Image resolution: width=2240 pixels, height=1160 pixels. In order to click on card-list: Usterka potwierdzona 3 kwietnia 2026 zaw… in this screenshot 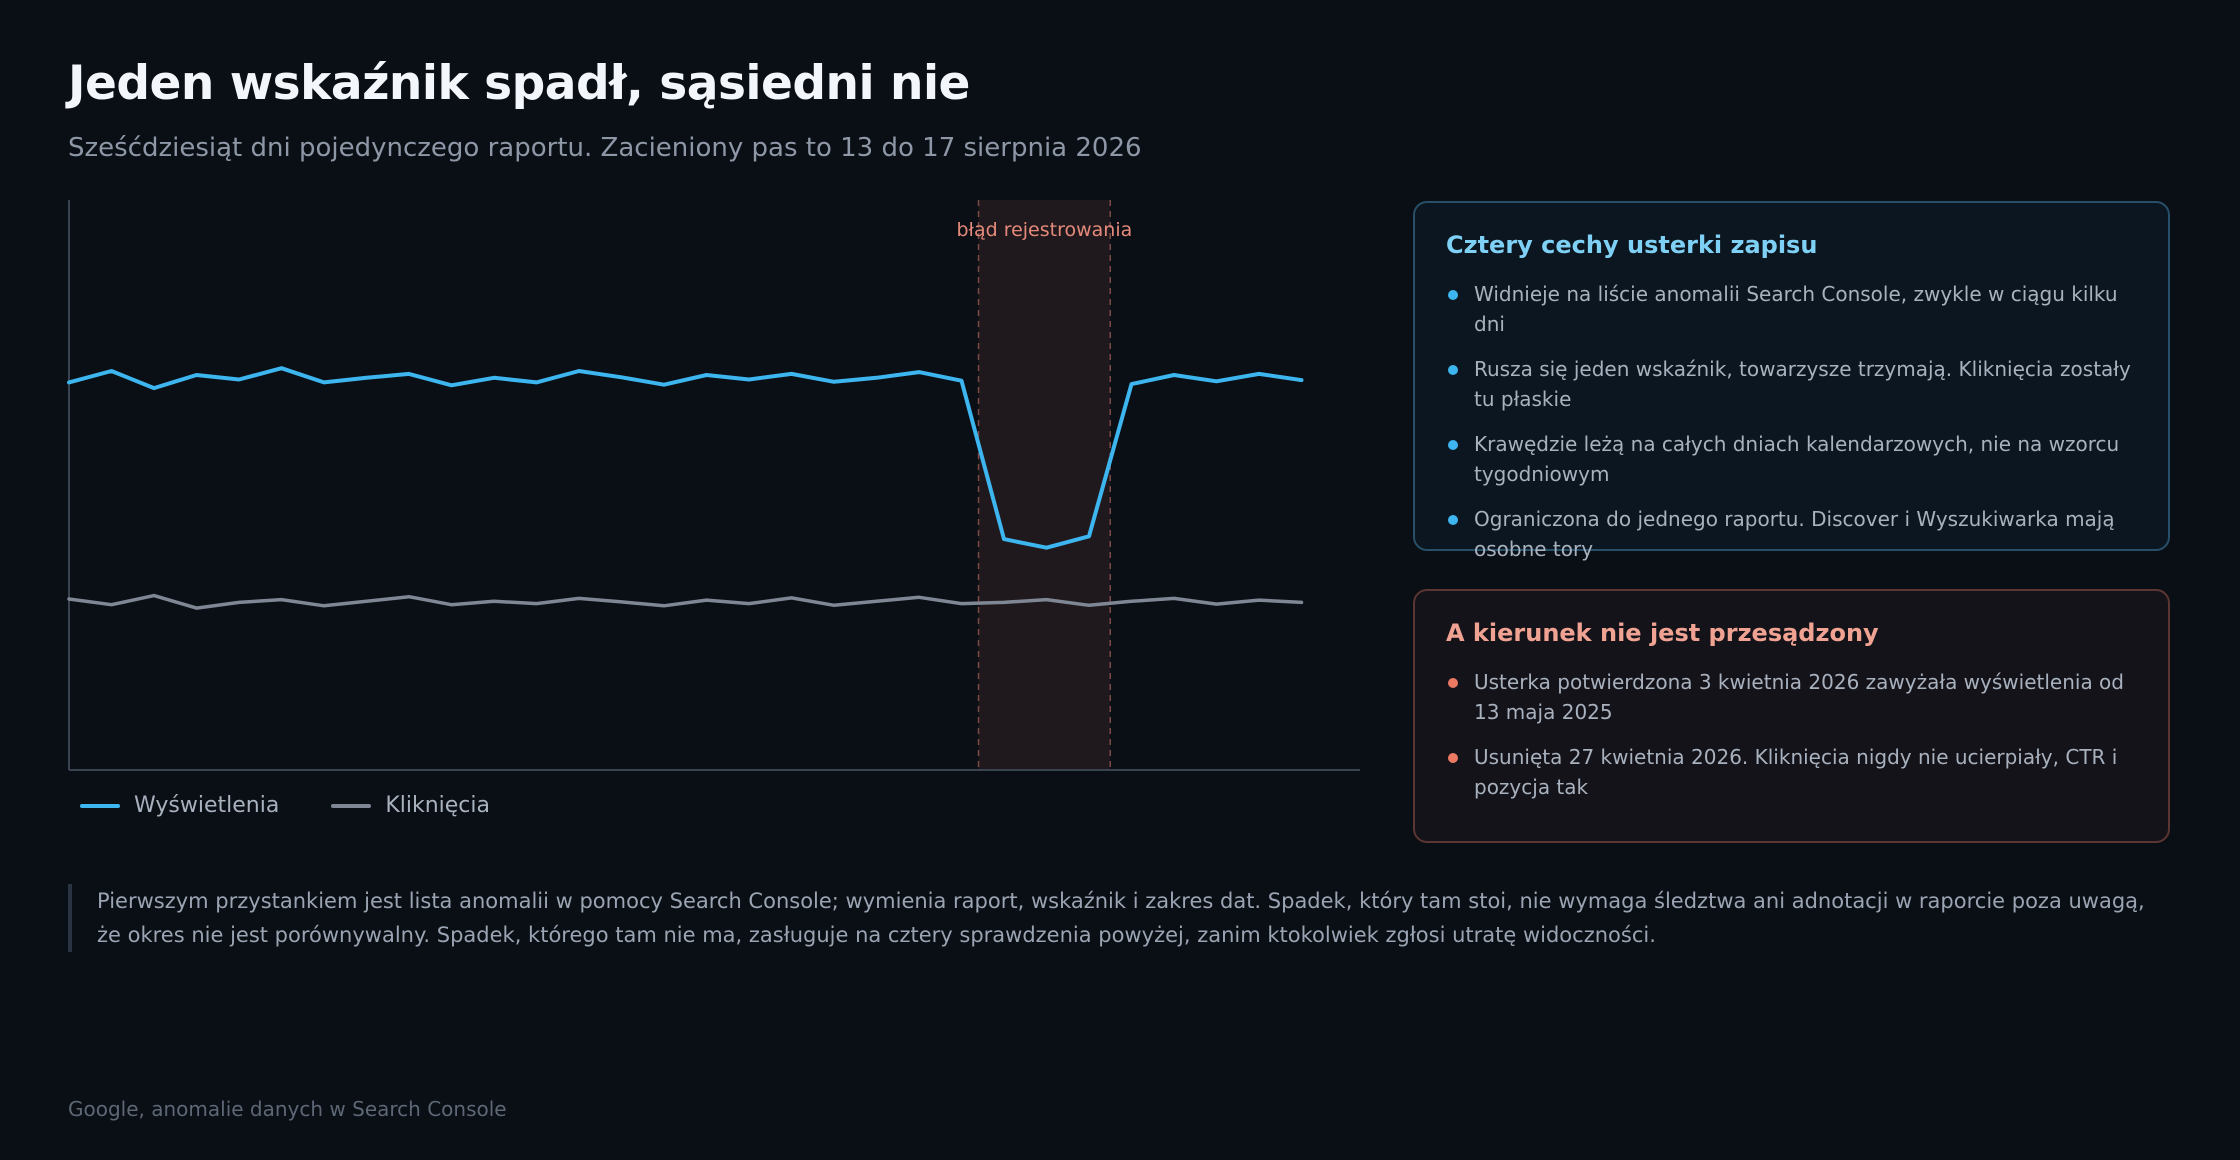, I will do `click(1792, 734)`.